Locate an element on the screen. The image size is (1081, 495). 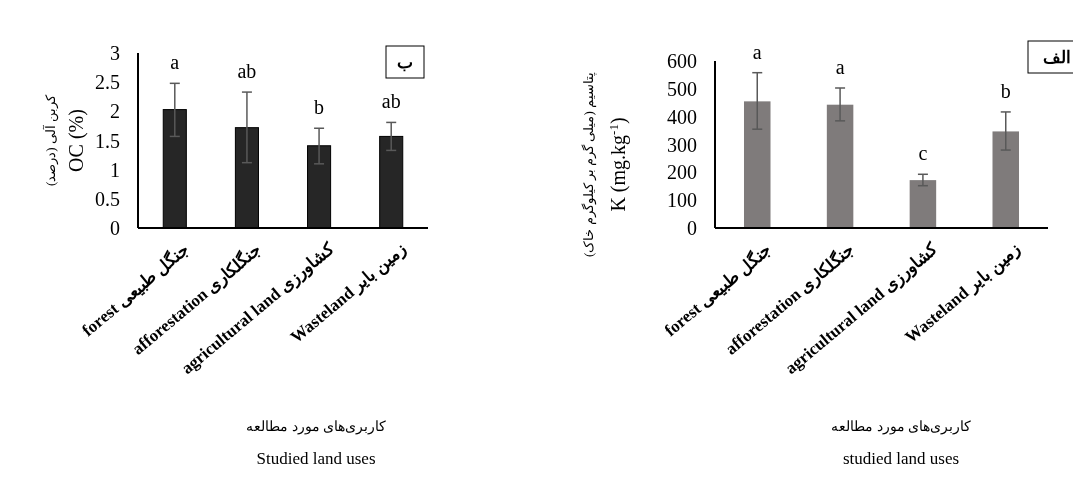
y-tick-label: 1.5 is located at coordinates (107, 140).